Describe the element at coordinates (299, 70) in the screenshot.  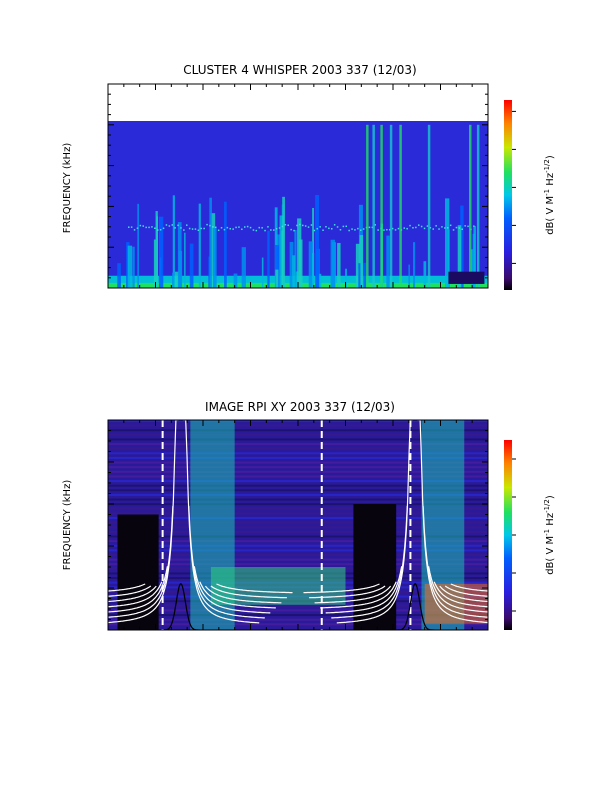
I see `chart-title: CLUSTER 4 WHISPER 2003 337 (12/03)` at that location.